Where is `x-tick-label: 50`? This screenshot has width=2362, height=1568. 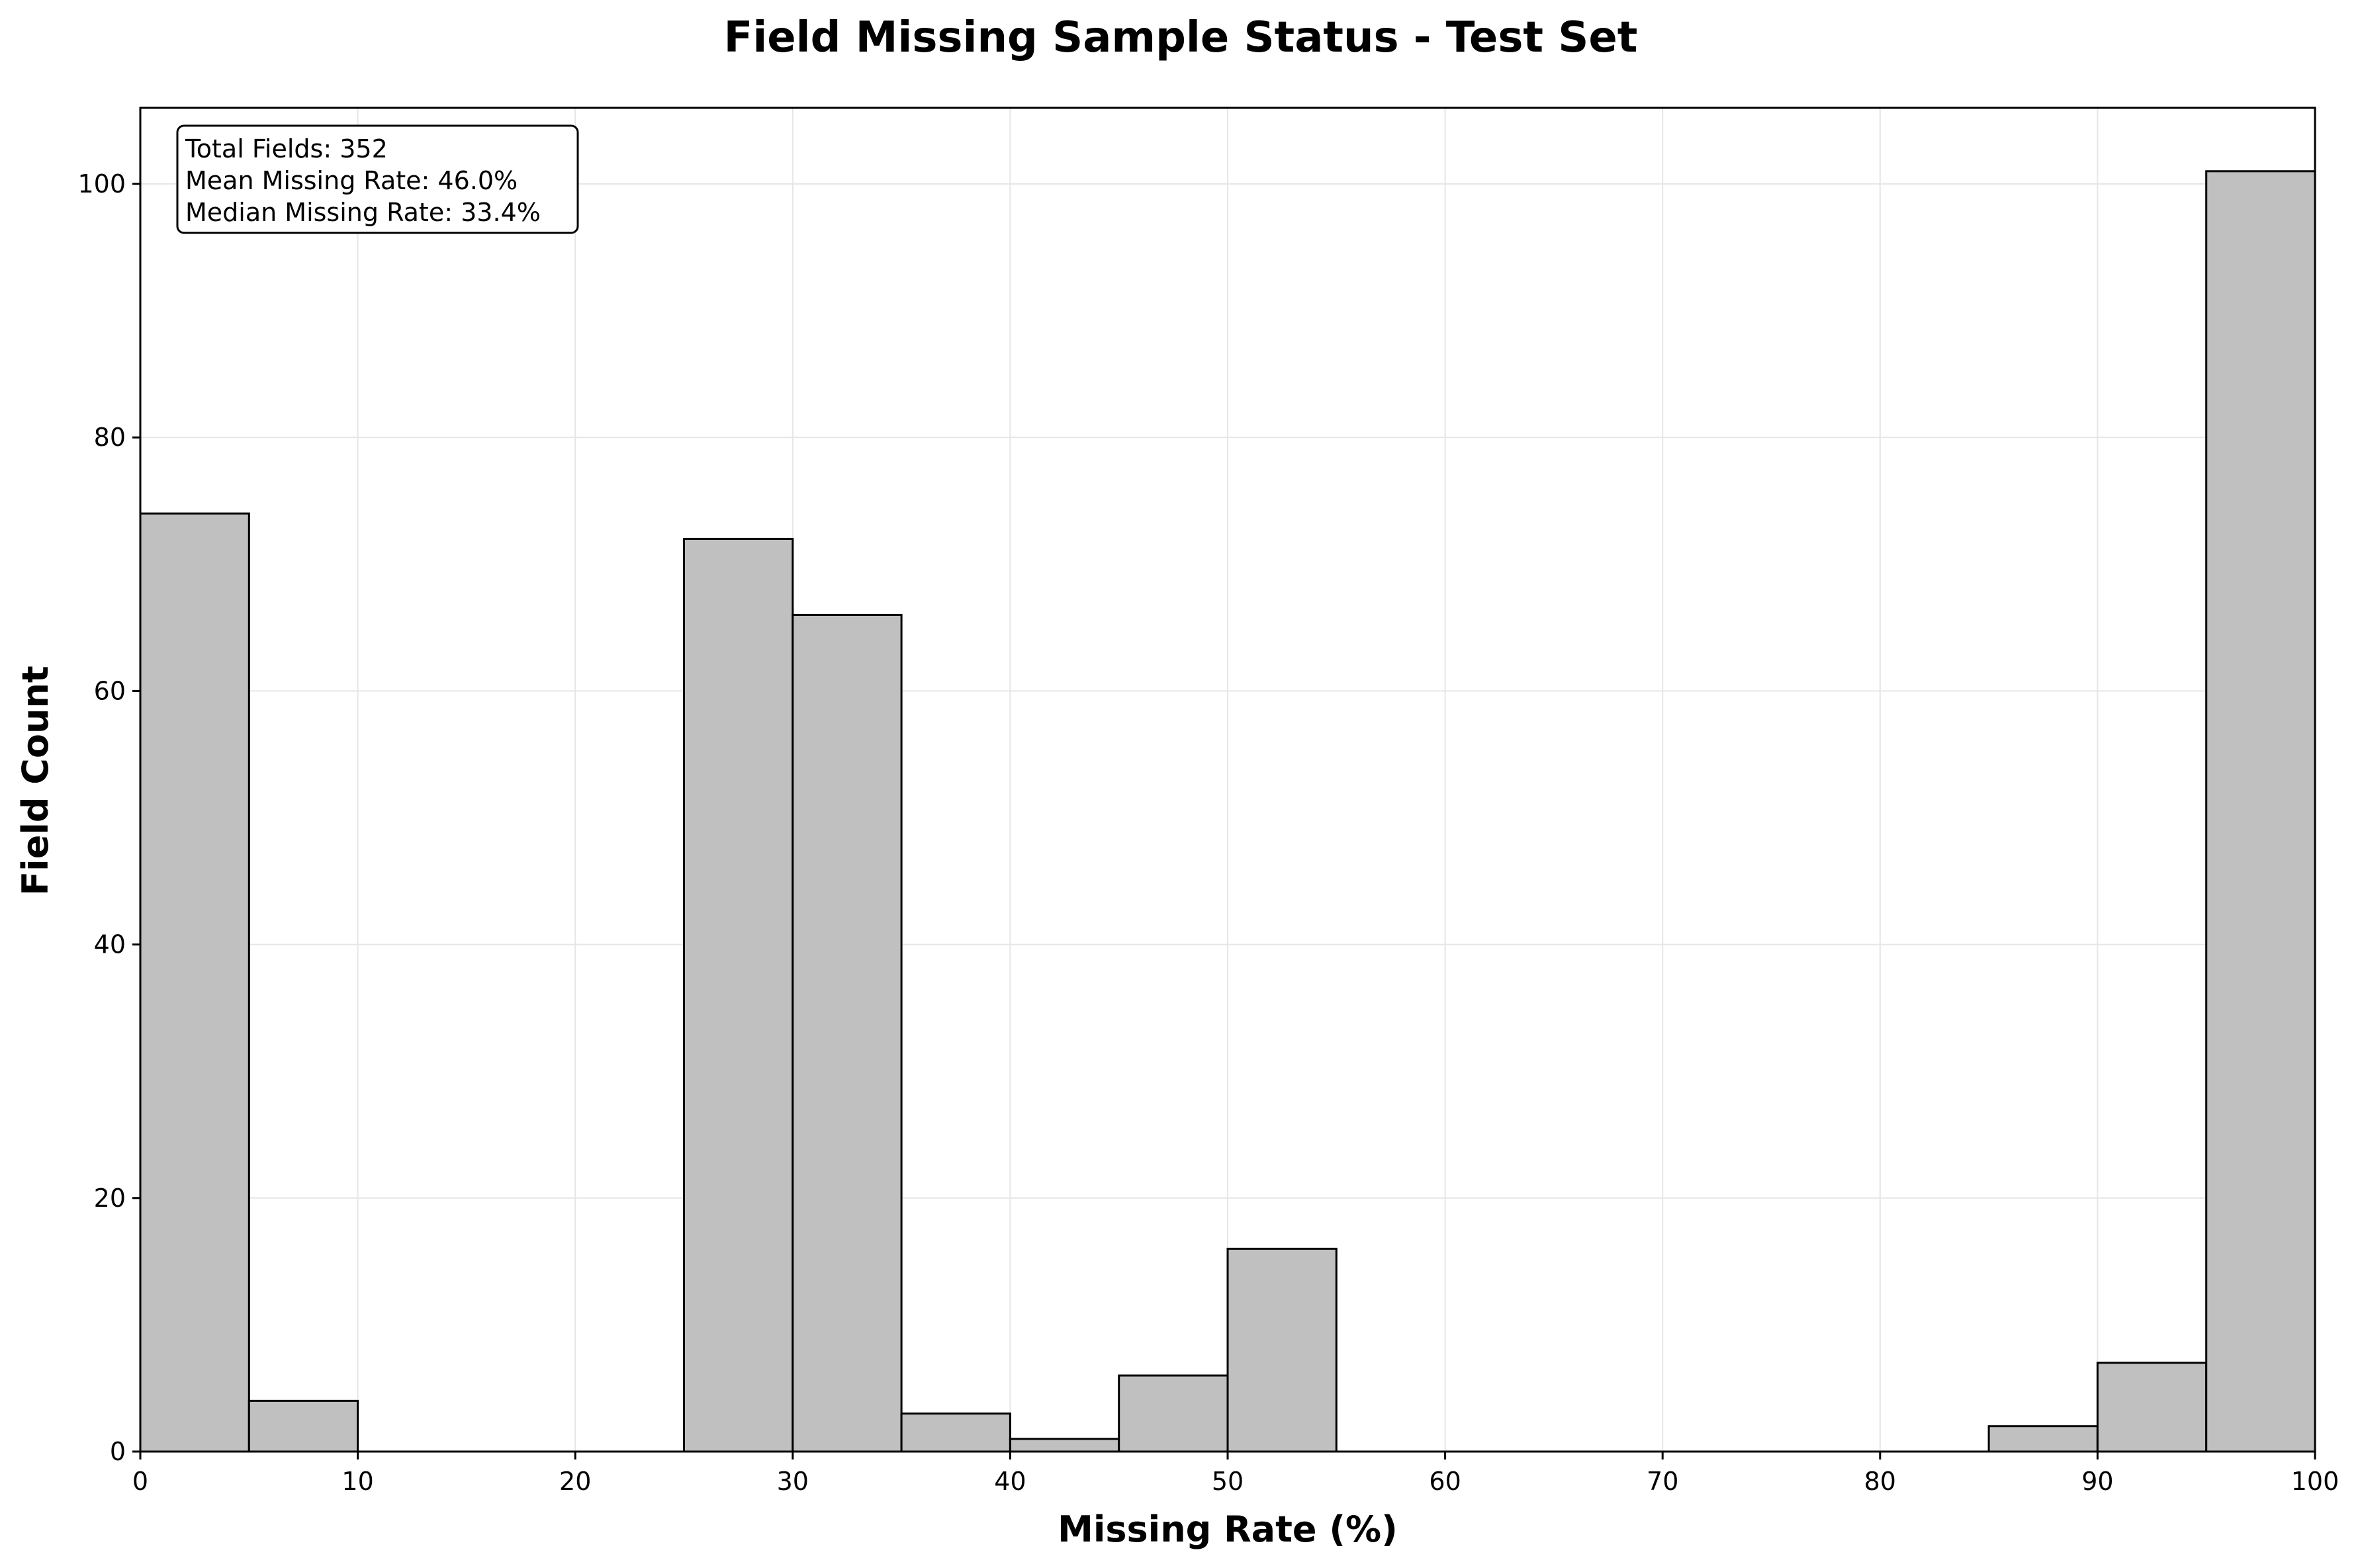 x-tick-label: 50 is located at coordinates (1228, 1481).